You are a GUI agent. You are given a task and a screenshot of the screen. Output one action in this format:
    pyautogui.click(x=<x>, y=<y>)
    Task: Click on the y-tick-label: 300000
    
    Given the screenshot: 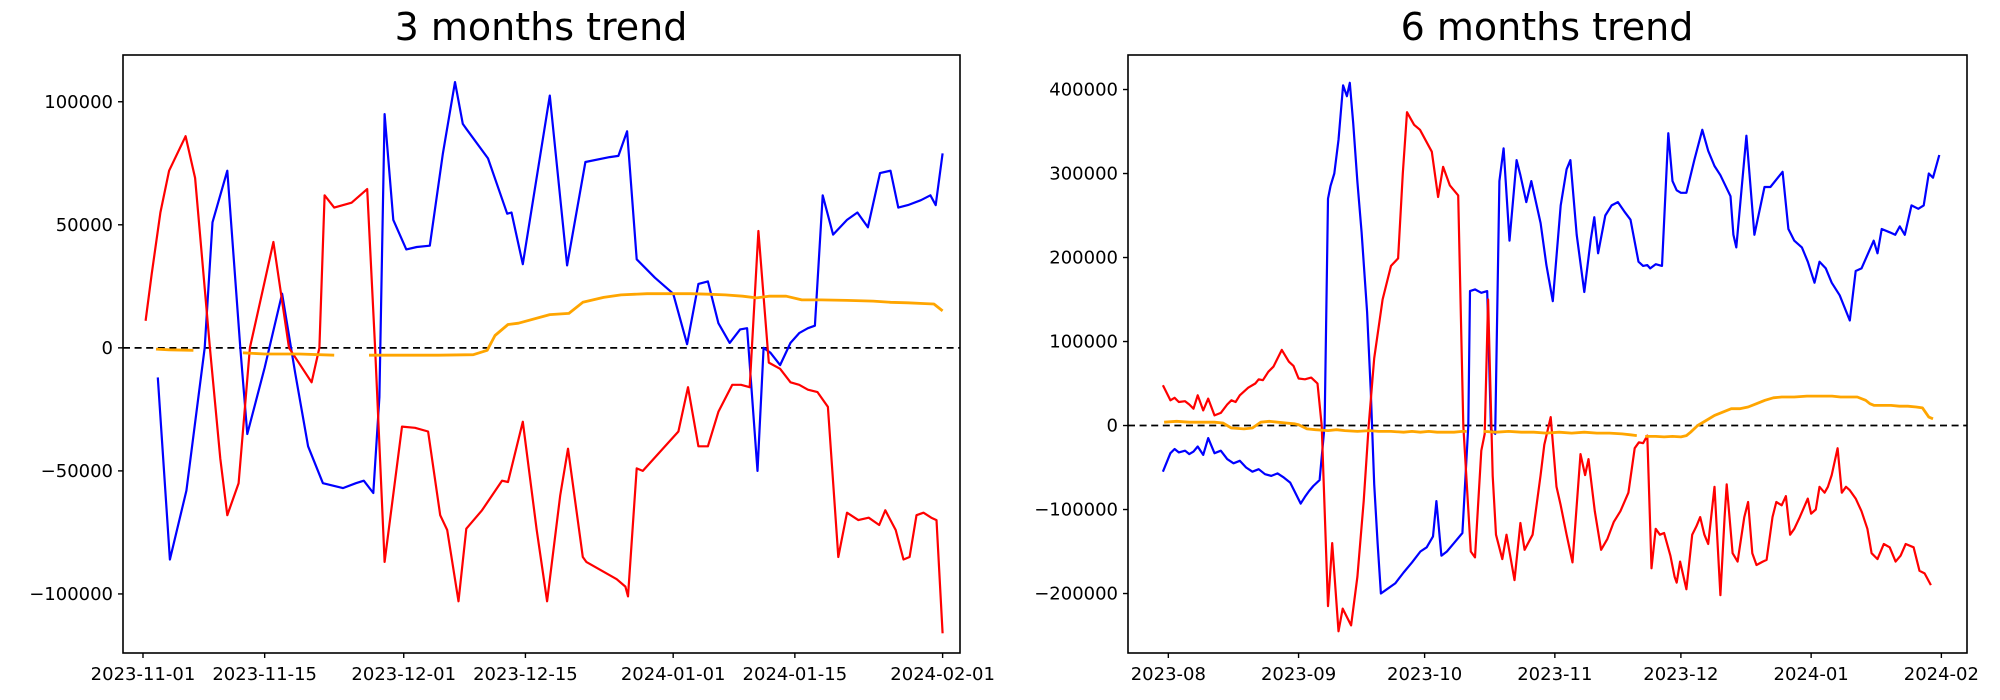 What is the action you would take?
    pyautogui.click(x=1083, y=174)
    